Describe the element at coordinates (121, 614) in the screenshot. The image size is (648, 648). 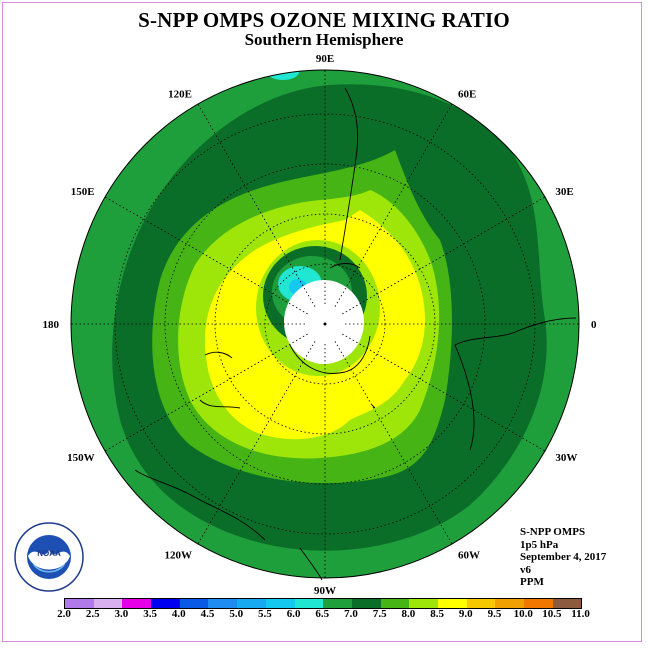
I see `colorbar-label: 3.0` at that location.